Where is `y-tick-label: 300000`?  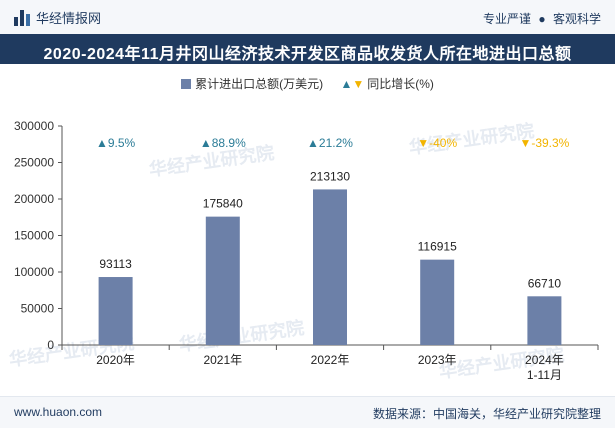 y-tick-label: 300000 is located at coordinates (34, 126).